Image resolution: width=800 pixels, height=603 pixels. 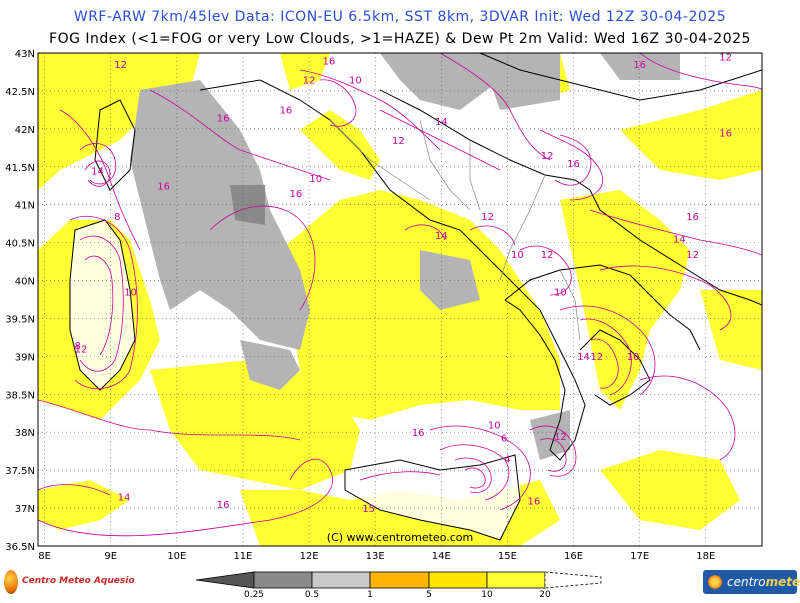 I want to click on globe-icon, so click(x=11, y=582).